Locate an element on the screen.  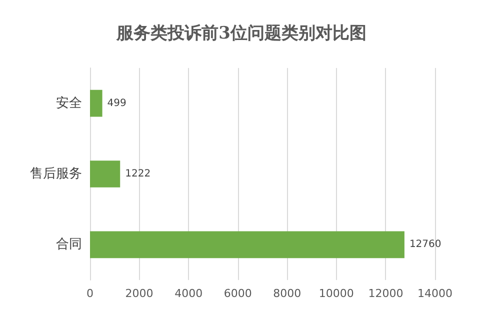
x-tick-label: 8000 is located at coordinates (287, 293).